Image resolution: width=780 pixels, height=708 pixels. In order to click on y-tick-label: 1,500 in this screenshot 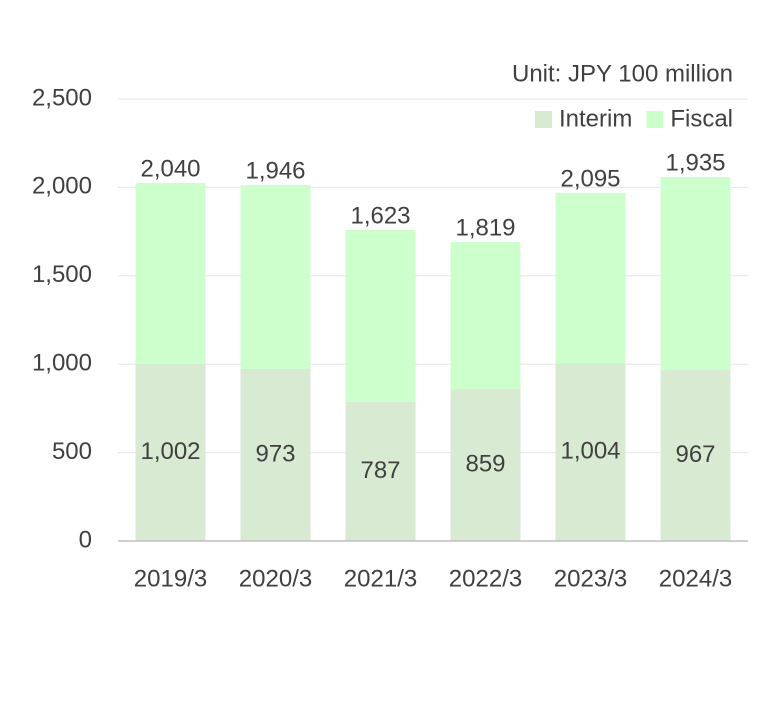, I will do `click(62, 274)`.